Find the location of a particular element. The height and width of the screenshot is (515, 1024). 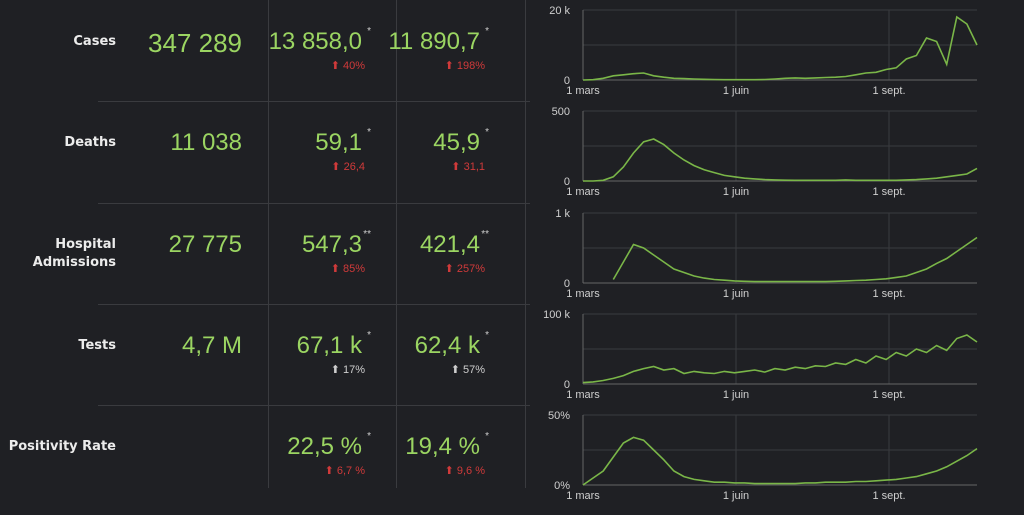

change-period-1: ⬆ 17% is located at coordinates (347, 370).